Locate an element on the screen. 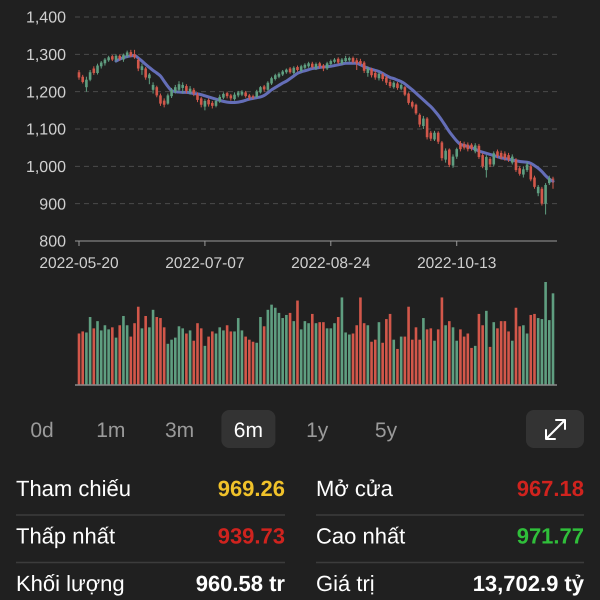  text: 967.18 is located at coordinates (550, 488).